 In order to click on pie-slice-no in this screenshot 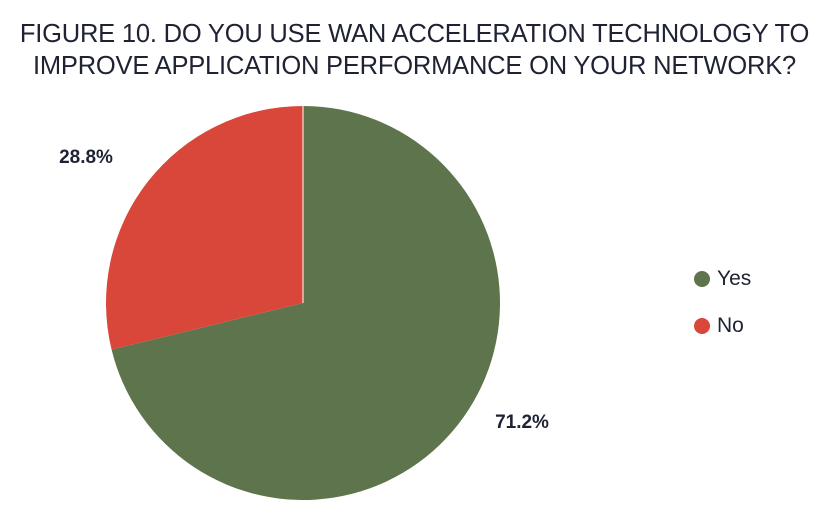, I will do `click(204, 228)`.